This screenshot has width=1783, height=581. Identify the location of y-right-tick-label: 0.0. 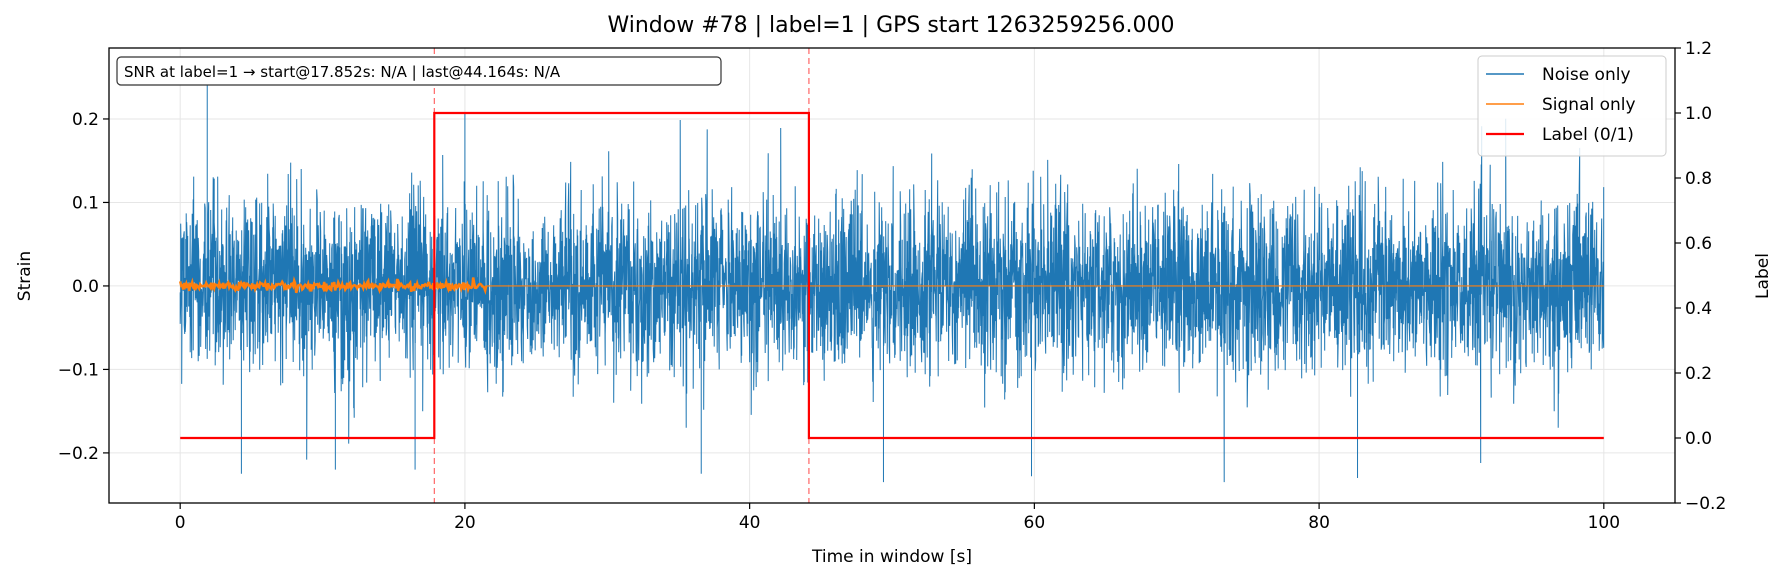
(1698, 439).